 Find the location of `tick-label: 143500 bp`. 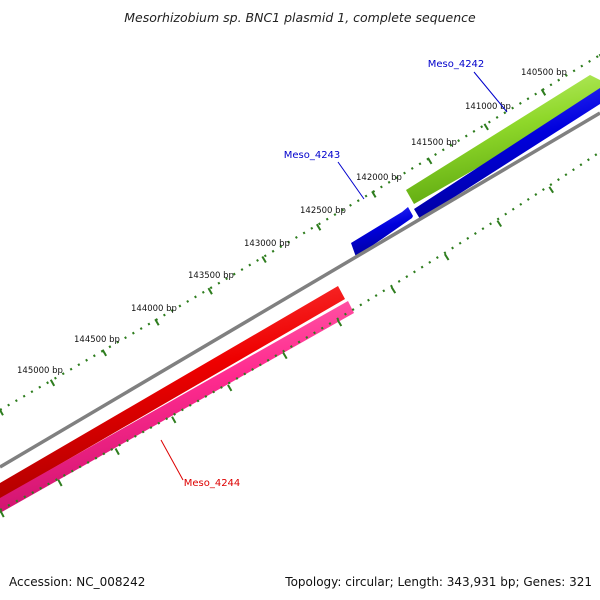

tick-label: 143500 bp is located at coordinates (211, 276).